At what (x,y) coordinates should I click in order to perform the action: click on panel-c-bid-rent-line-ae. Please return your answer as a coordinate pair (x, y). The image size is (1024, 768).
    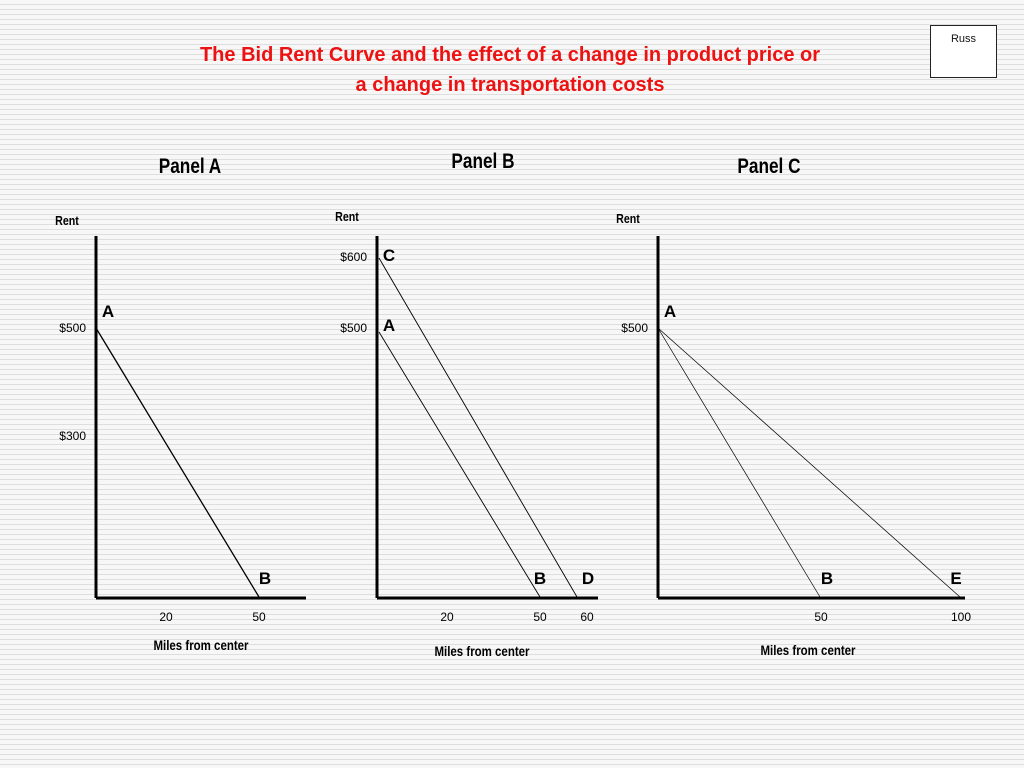
    Looking at the image, I should click on (809, 462).